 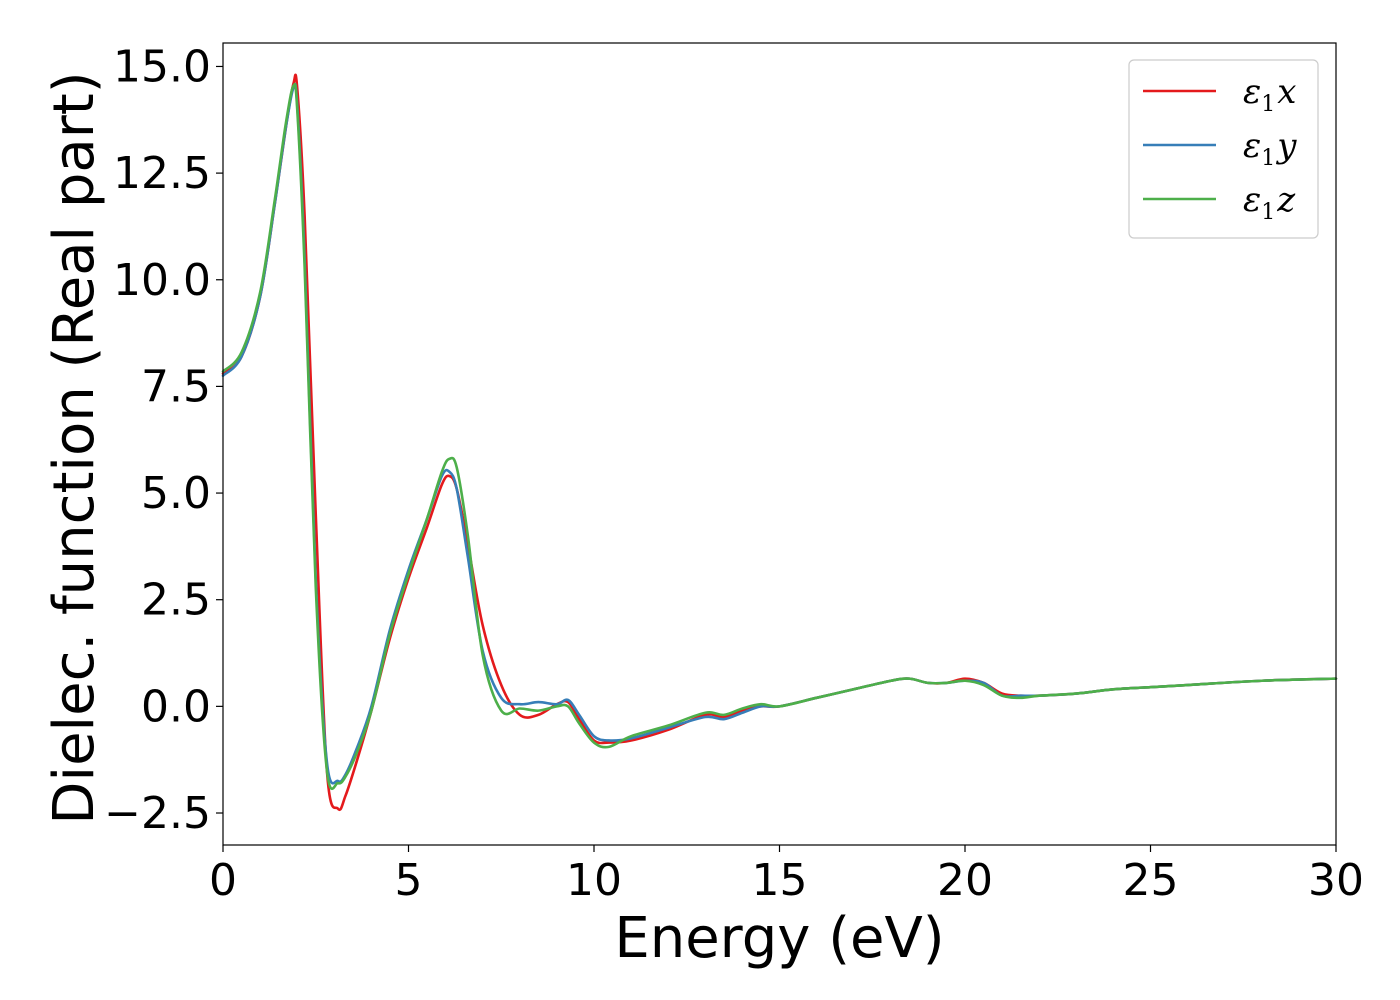 I want to click on y-tick-label: 5.0, so click(x=176, y=493).